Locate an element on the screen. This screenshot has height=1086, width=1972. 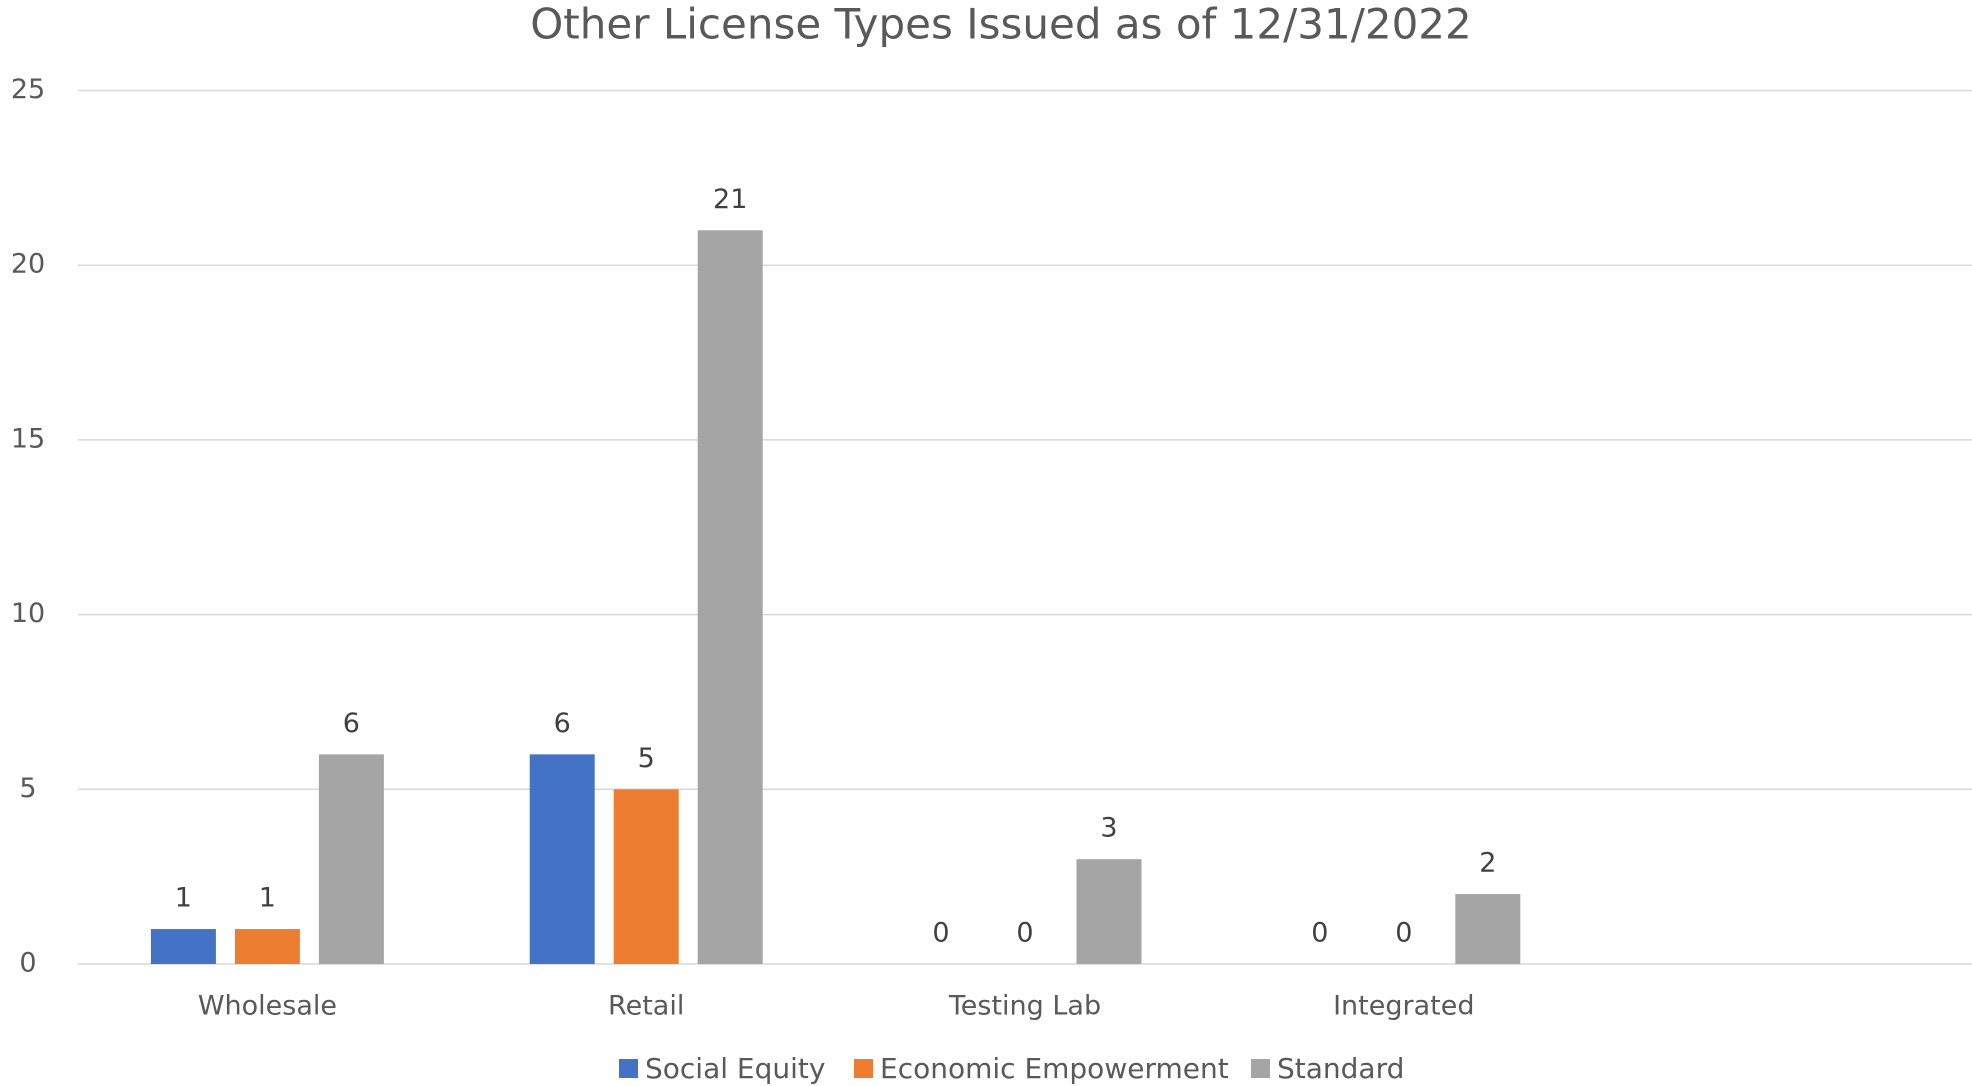
y-tick-label: 25 is located at coordinates (28, 89).